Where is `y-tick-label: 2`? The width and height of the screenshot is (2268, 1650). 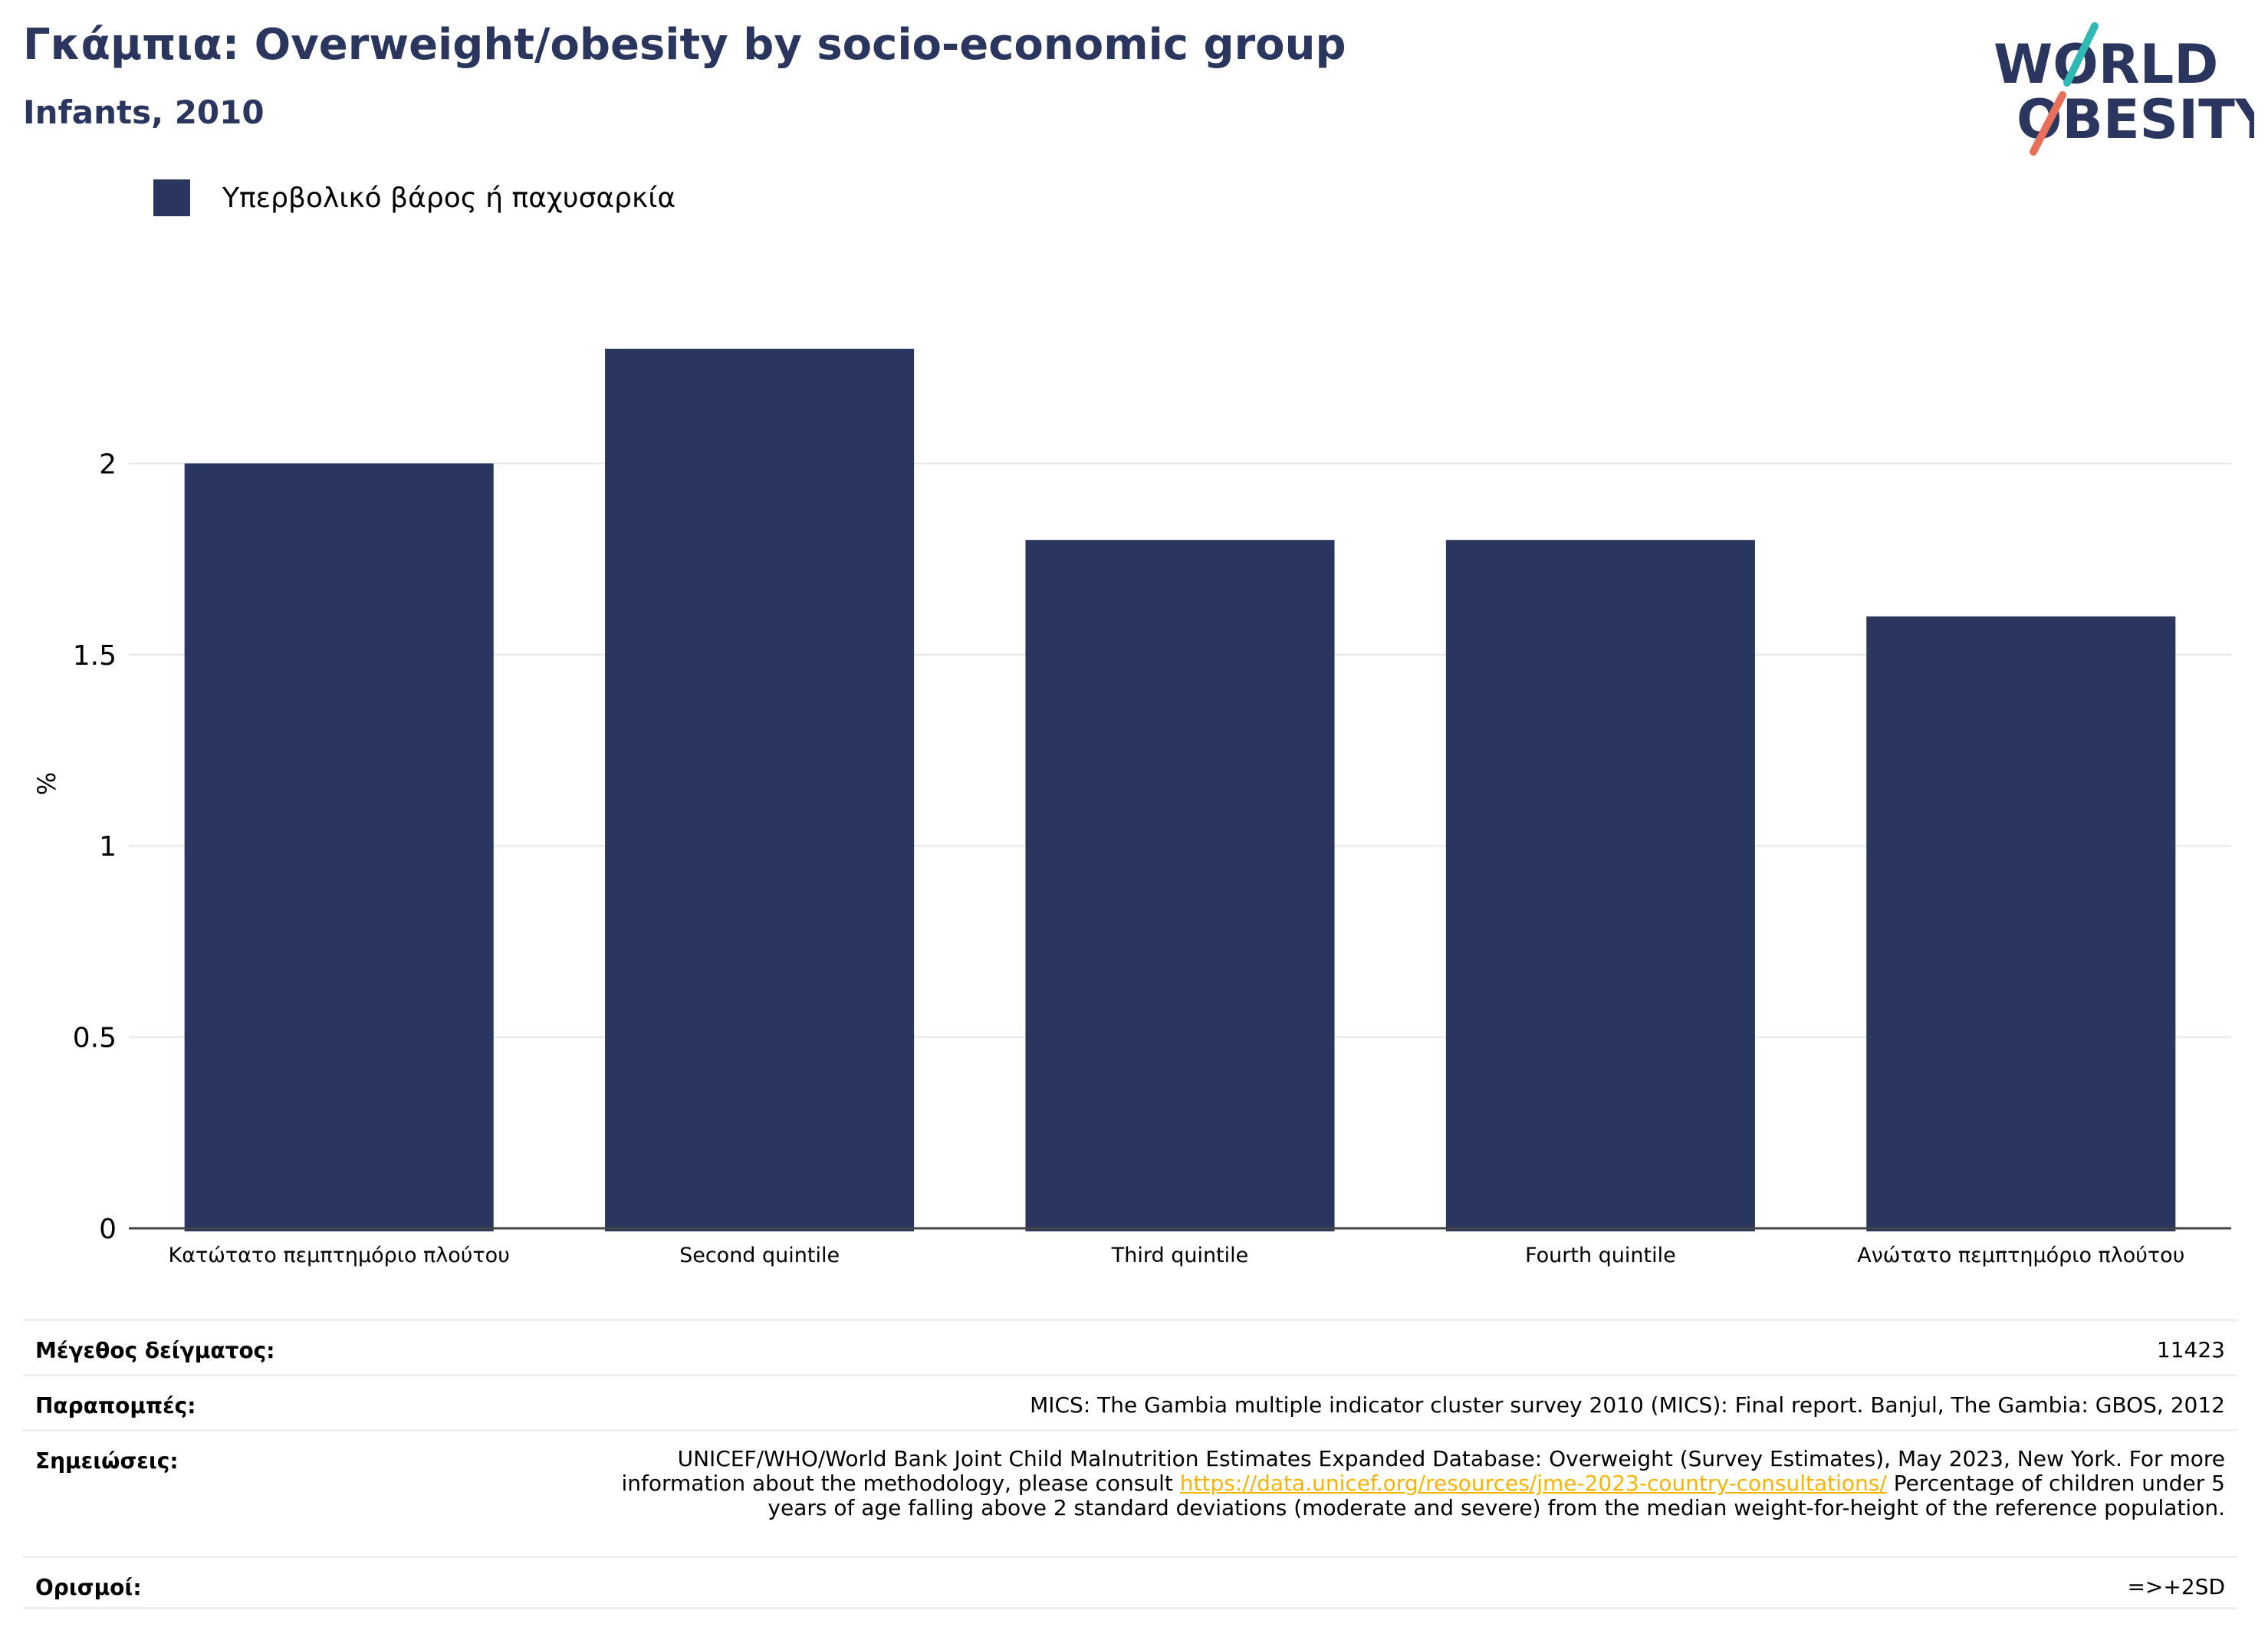 y-tick-label: 2 is located at coordinates (108, 464).